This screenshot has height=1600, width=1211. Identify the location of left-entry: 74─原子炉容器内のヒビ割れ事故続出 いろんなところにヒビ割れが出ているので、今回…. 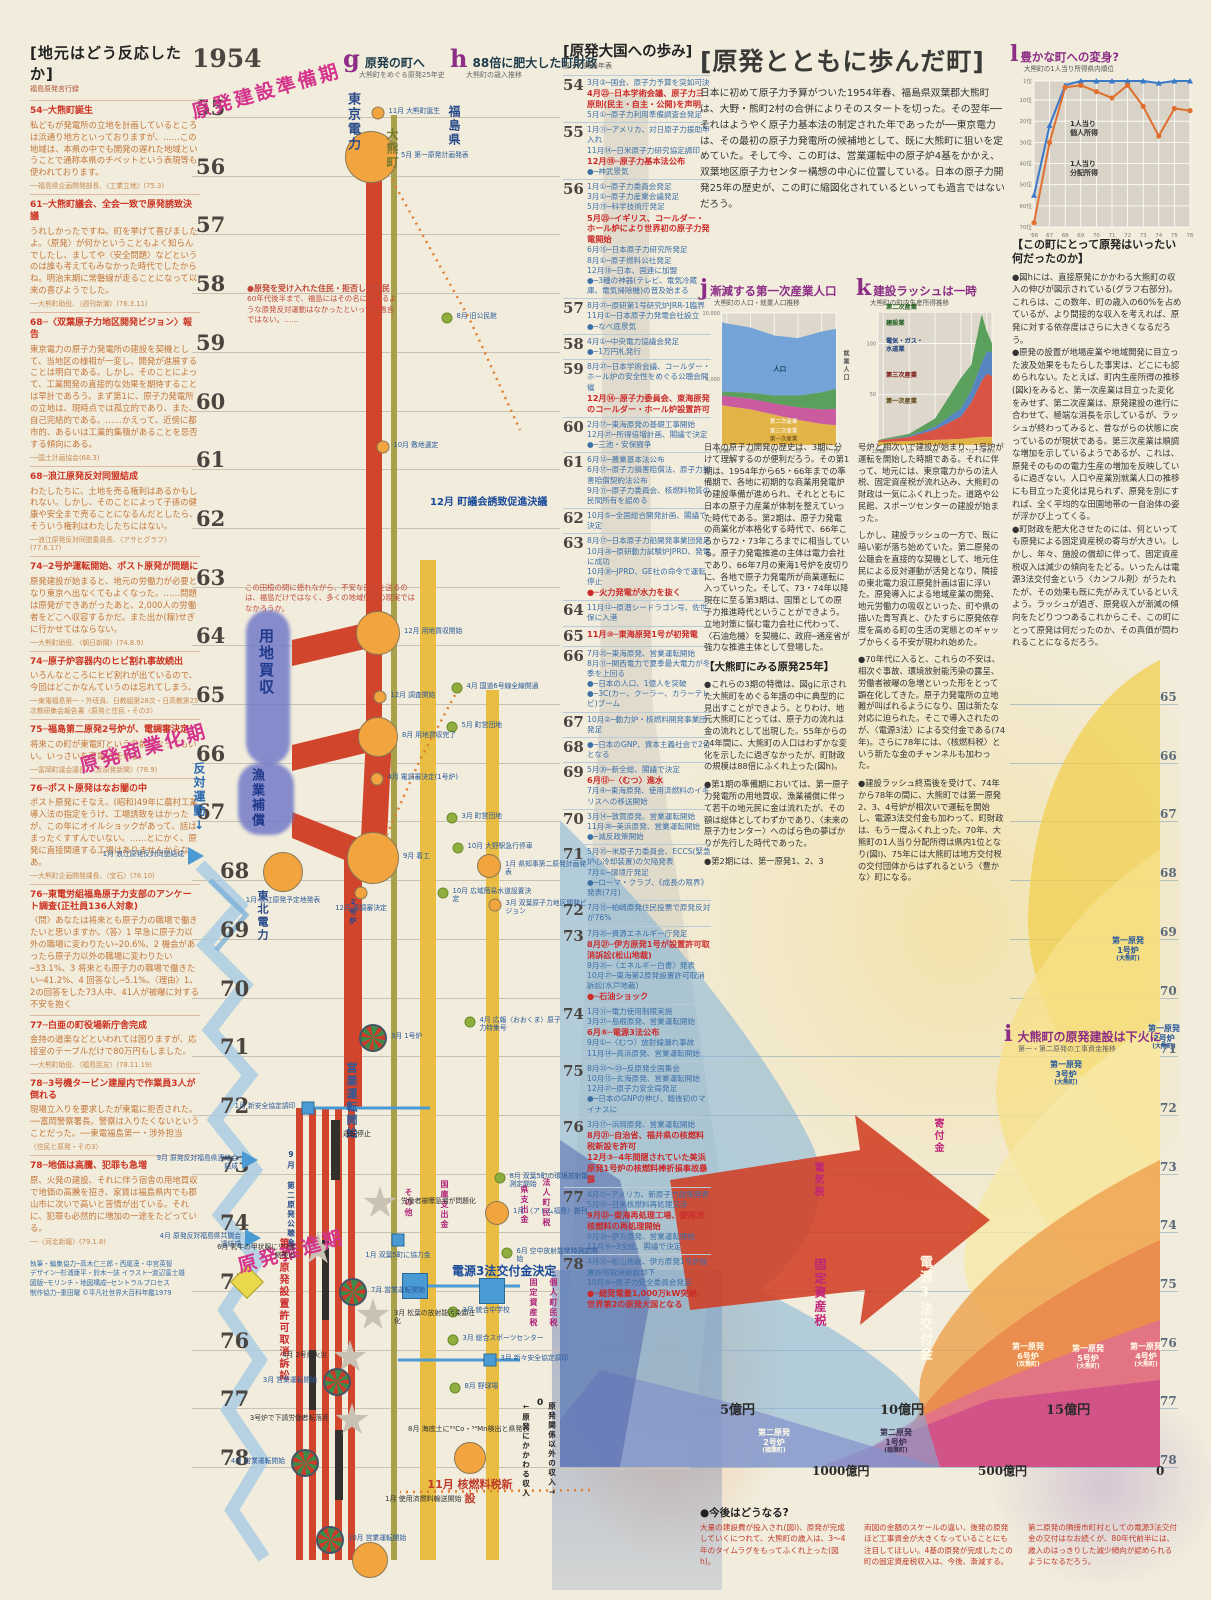
(115, 685).